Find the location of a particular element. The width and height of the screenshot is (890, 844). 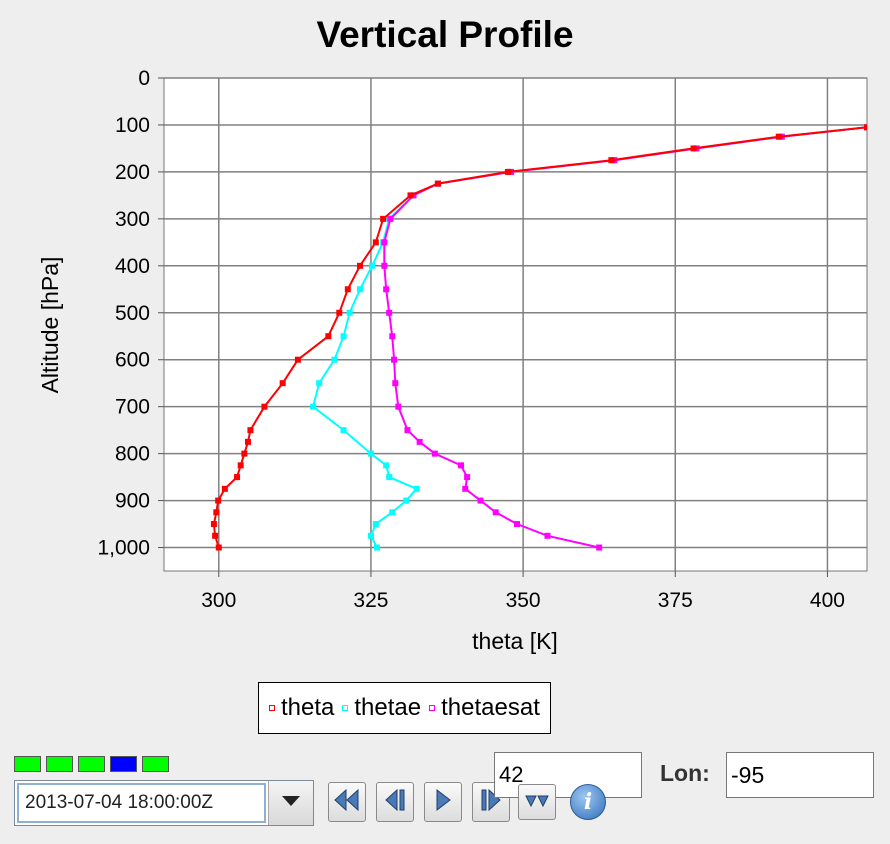

fast-forward-icon is located at coordinates (537, 802).